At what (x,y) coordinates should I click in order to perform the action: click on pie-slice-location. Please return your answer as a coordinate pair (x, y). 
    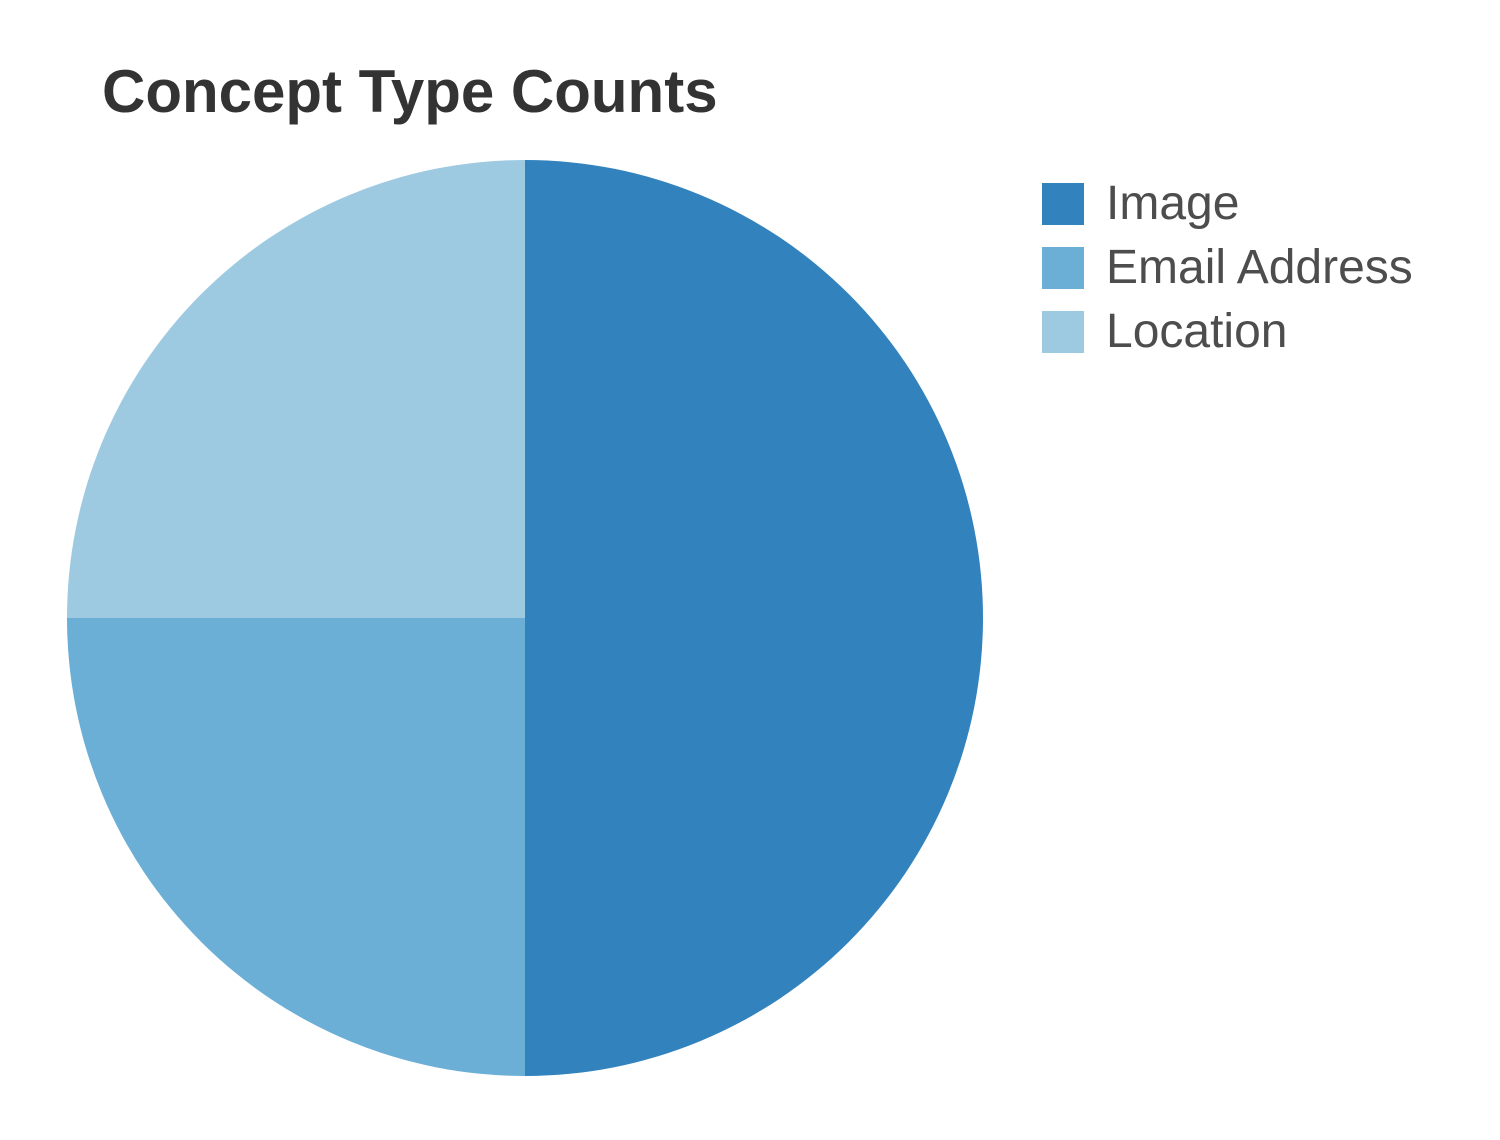
    Looking at the image, I should click on (296, 389).